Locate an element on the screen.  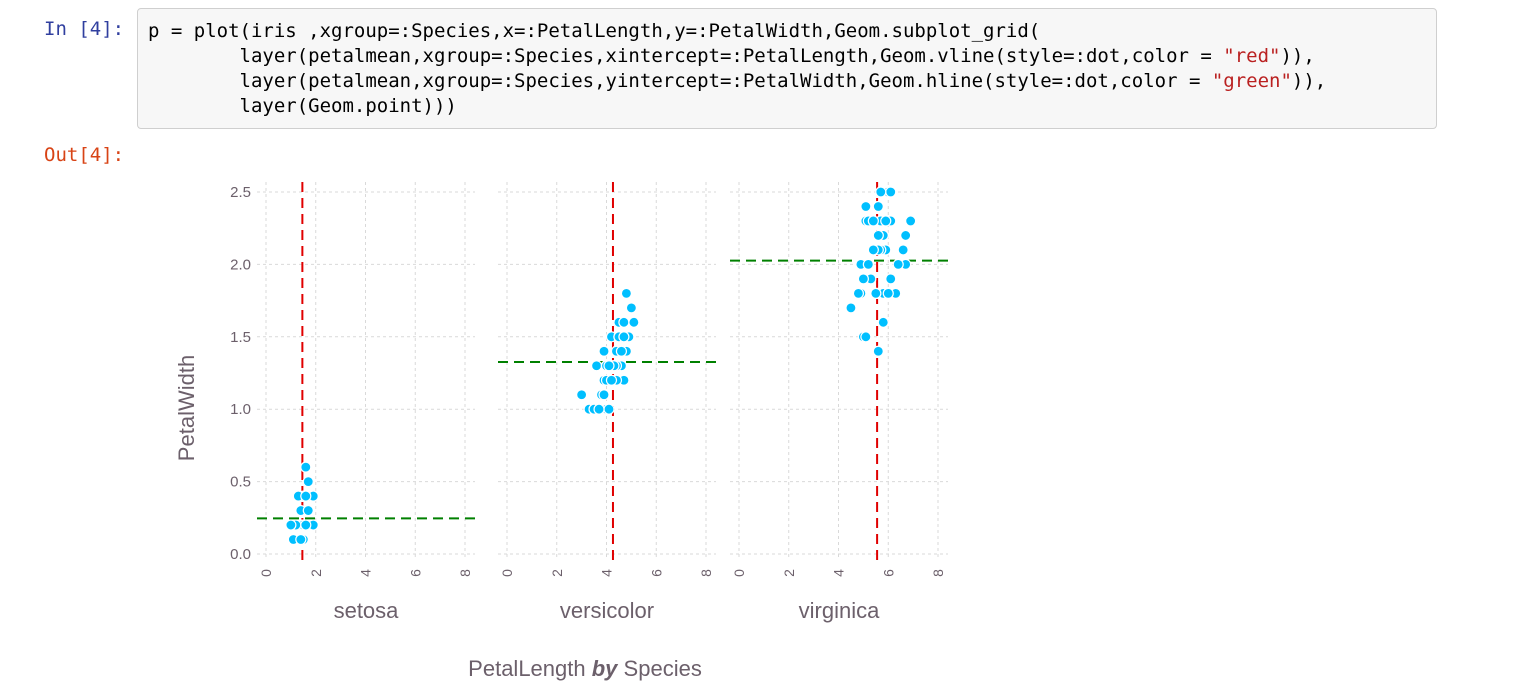
panel-versicolor: 0 2 4 6 8 versicolor is located at coordinates (607, 402).